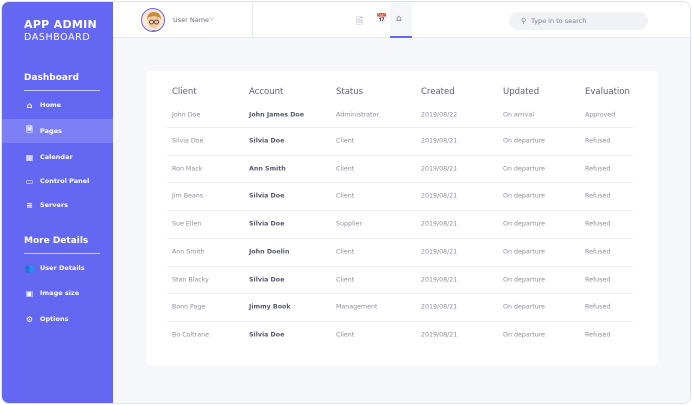 The image size is (692, 405). What do you see at coordinates (607, 92) in the screenshot?
I see `column-header-evaluation: Evaluation` at bounding box center [607, 92].